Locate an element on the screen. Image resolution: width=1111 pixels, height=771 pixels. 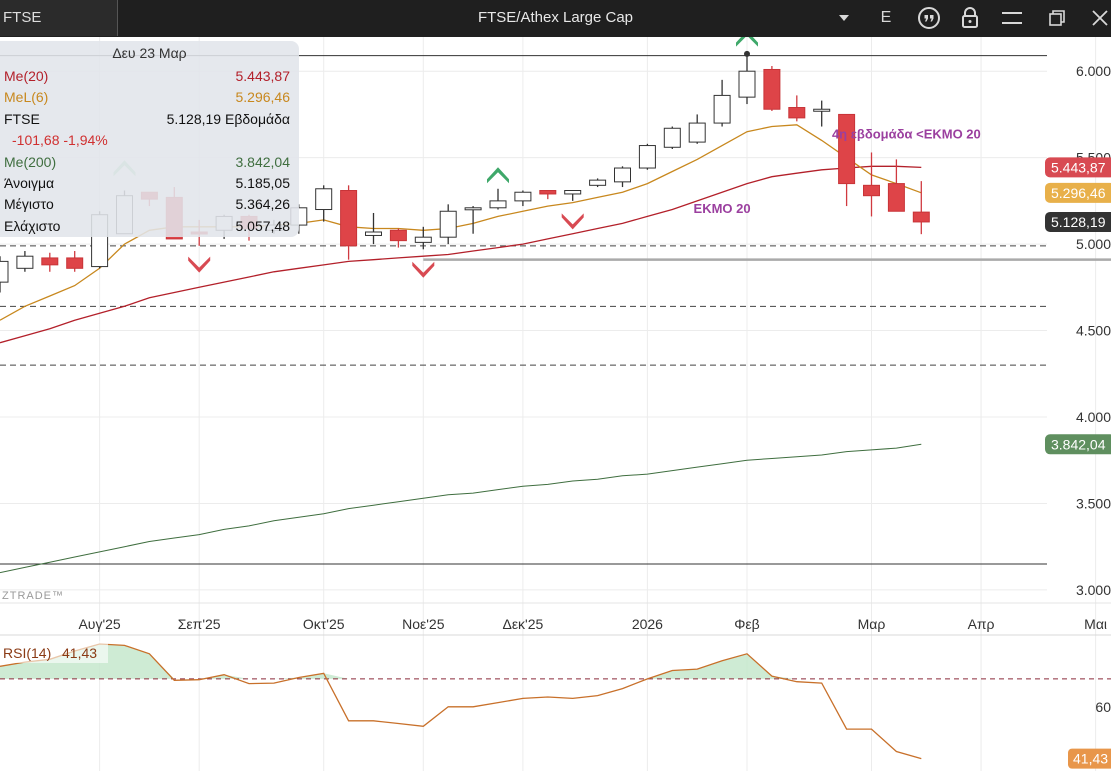
info-value: 5.364,26 is located at coordinates (263, 204).